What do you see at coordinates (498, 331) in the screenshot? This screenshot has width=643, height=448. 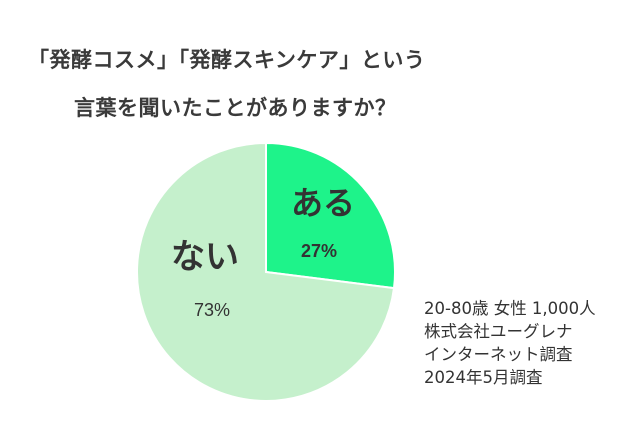 I see `source-note-company: 株式会社ユーグレナ` at bounding box center [498, 331].